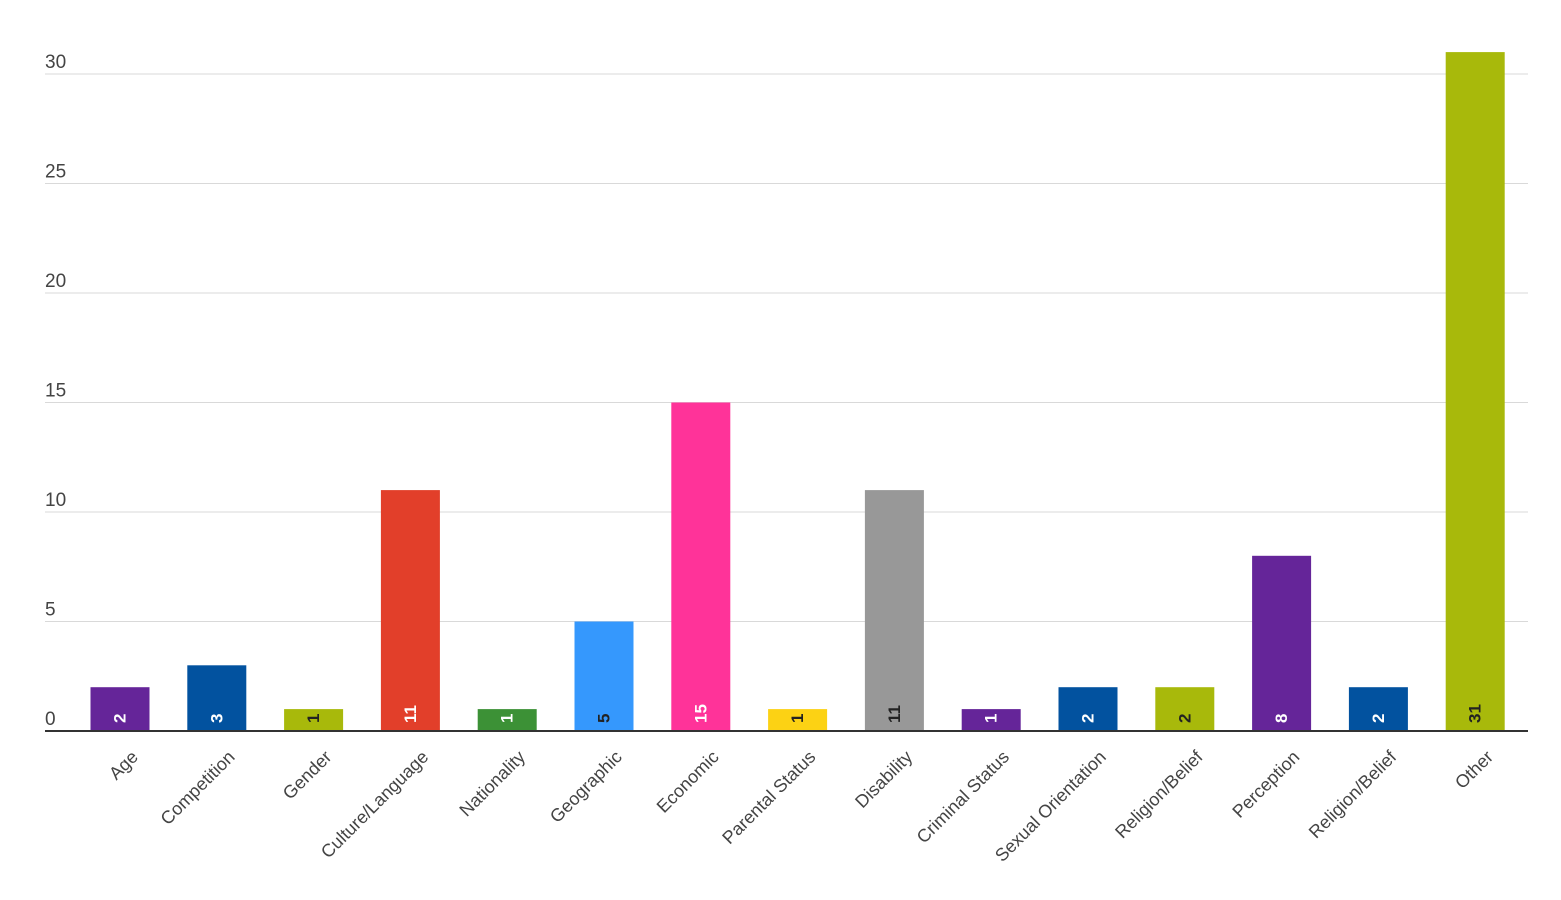 The width and height of the screenshot is (1561, 900). I want to click on bar-value-label: 31, so click(1475, 713).